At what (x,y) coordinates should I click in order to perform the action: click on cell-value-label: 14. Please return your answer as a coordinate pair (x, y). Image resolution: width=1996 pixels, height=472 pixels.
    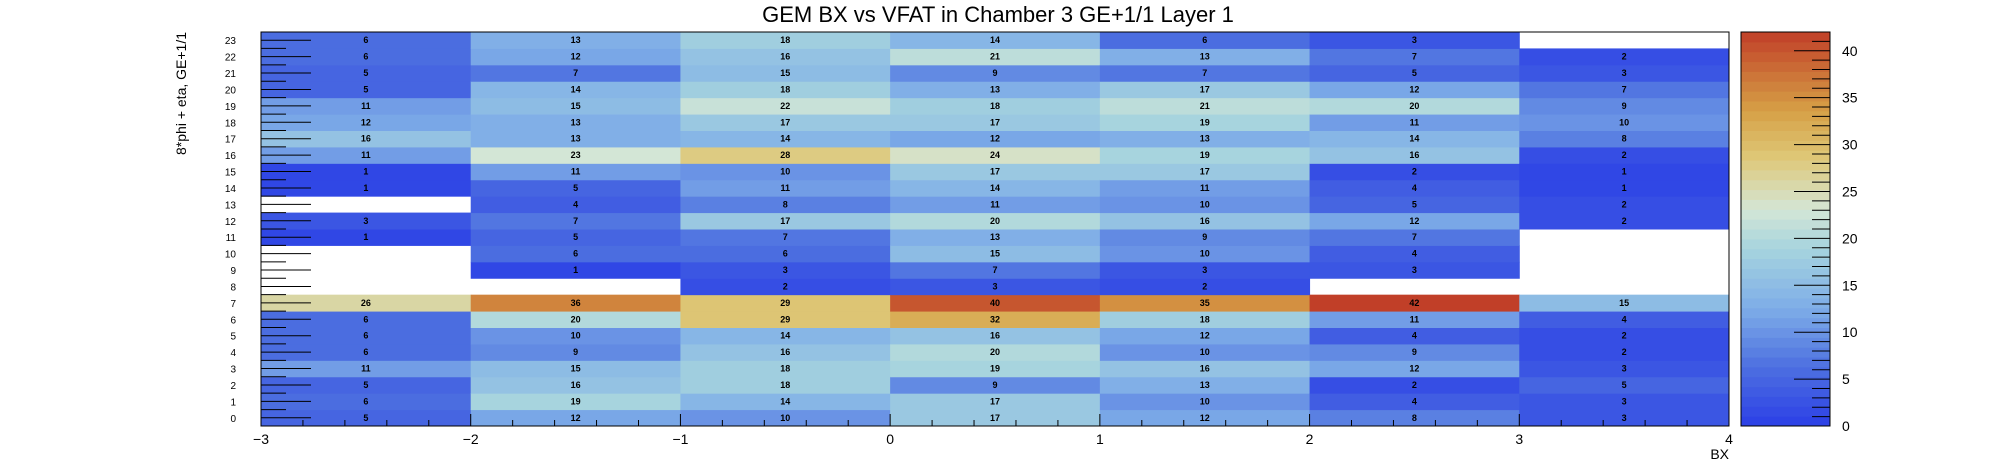
    Looking at the image, I should click on (576, 89).